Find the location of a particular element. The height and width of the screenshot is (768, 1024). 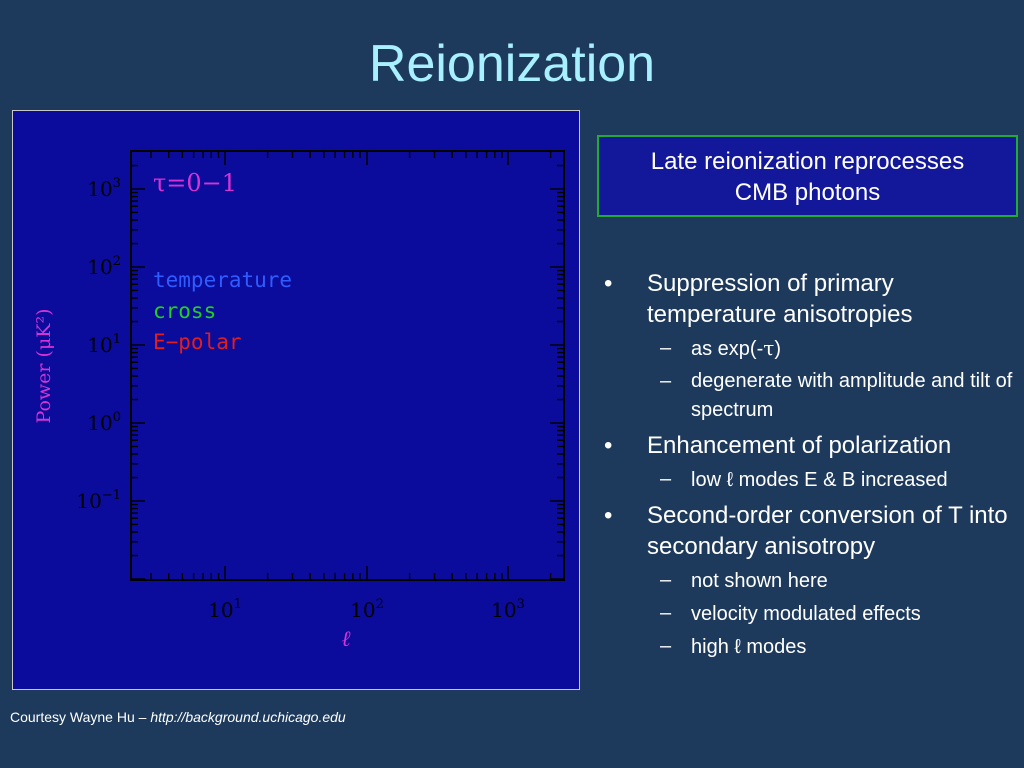

x-tick-label: 101 is located at coordinates (225, 609).